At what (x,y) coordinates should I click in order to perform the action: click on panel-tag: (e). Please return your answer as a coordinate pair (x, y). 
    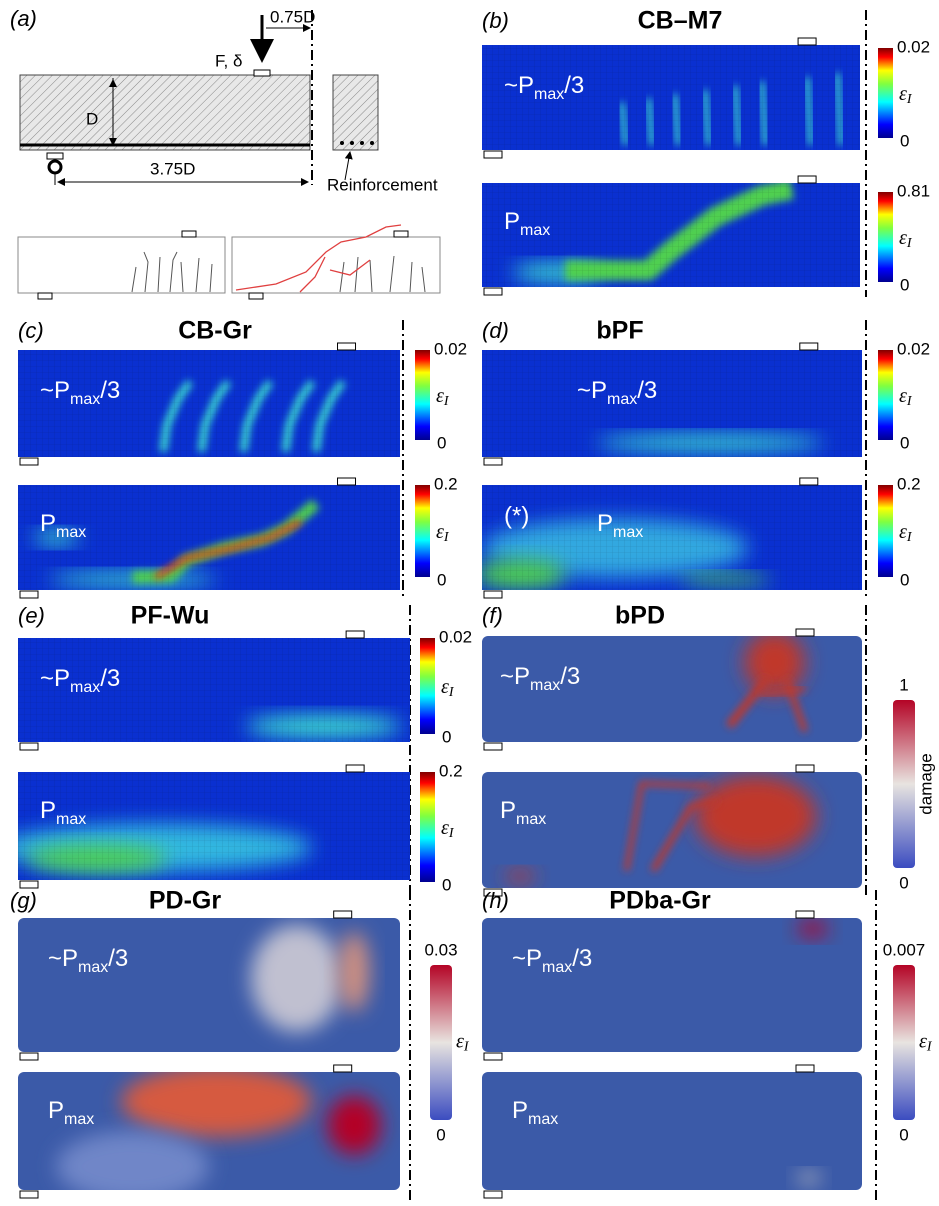
    Looking at the image, I should click on (31, 615).